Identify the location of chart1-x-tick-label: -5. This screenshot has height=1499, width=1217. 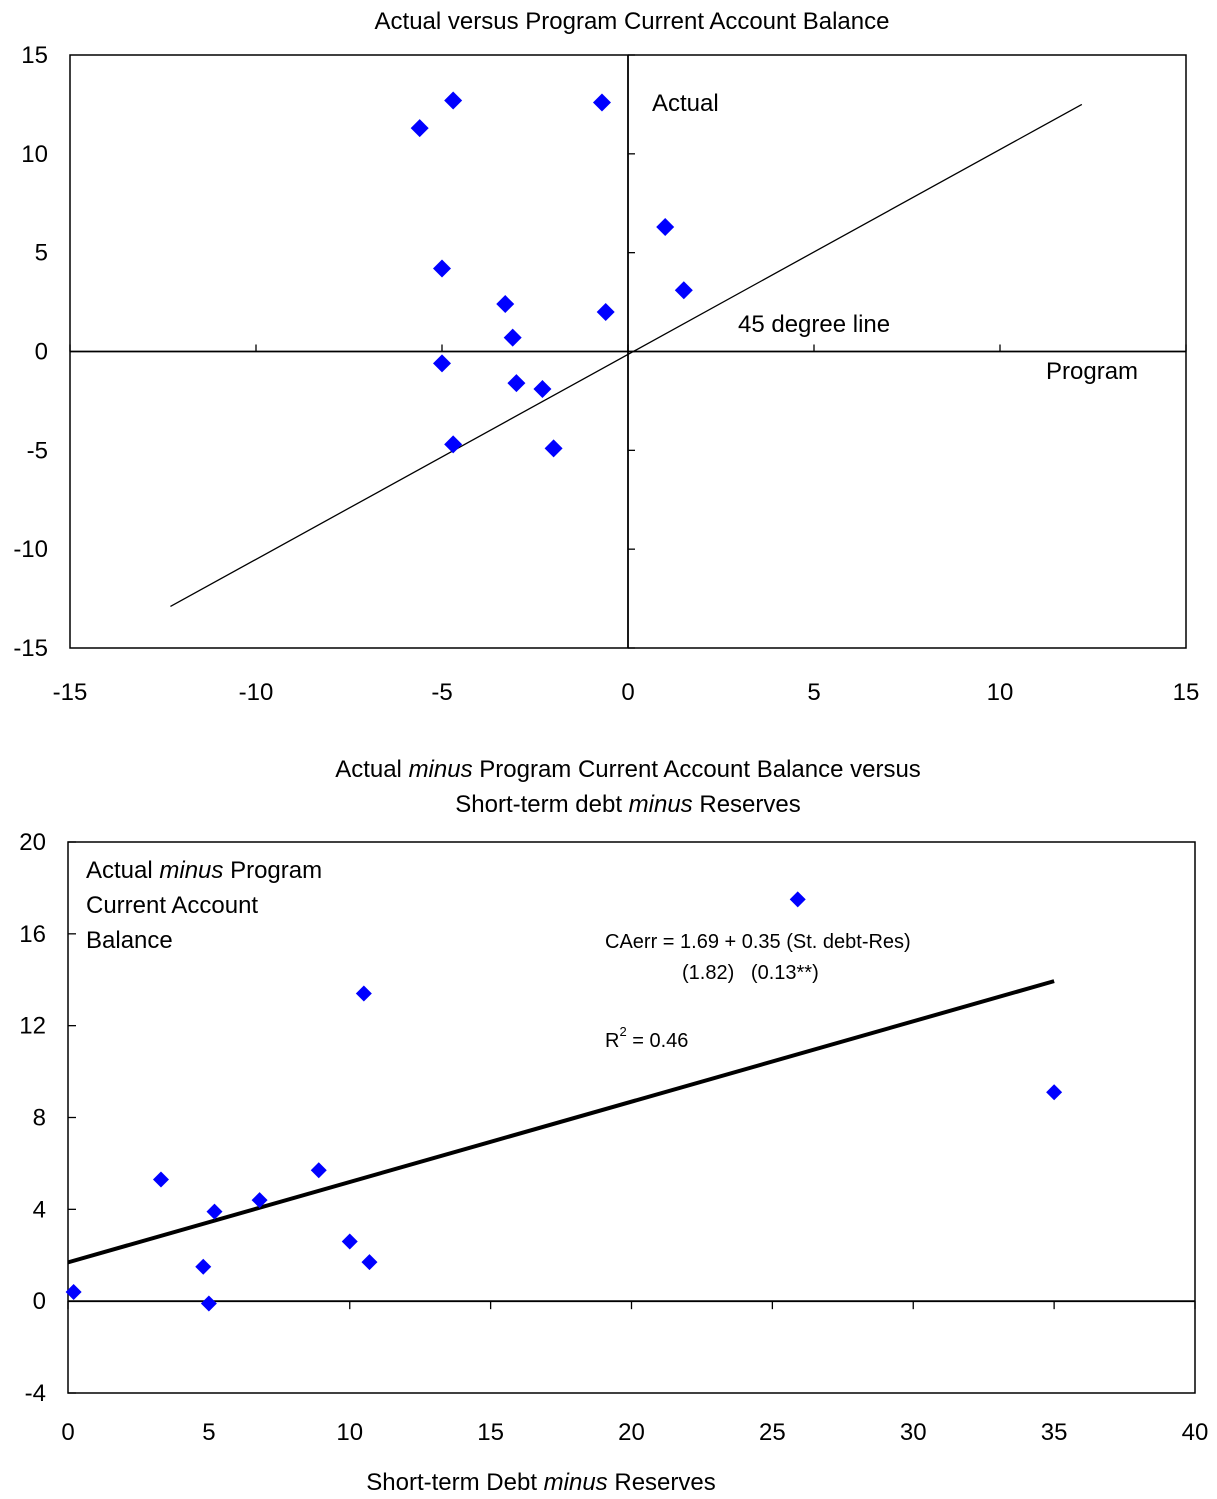
(441, 692).